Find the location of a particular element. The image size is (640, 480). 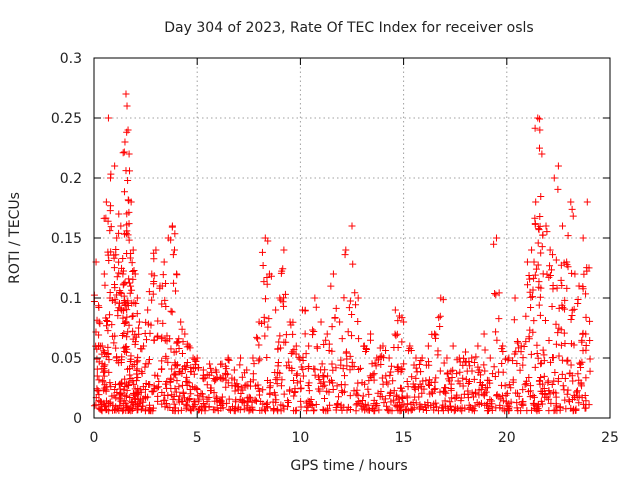

y-axis-label: ROTI / TECUs is located at coordinates (15, 238).